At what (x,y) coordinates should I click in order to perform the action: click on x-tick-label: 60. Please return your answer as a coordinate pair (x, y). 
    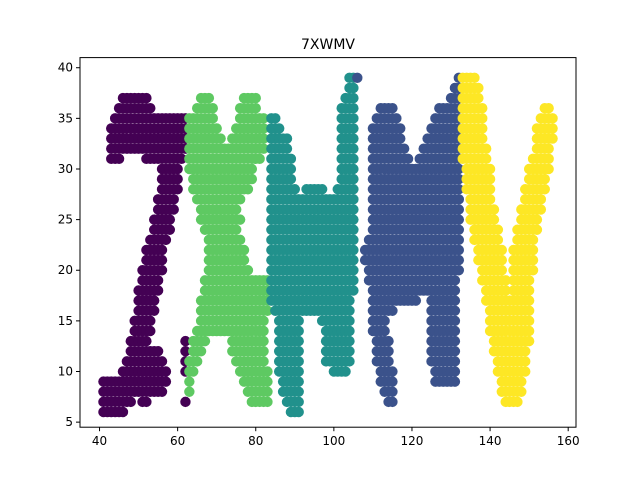
    Looking at the image, I should click on (177, 441).